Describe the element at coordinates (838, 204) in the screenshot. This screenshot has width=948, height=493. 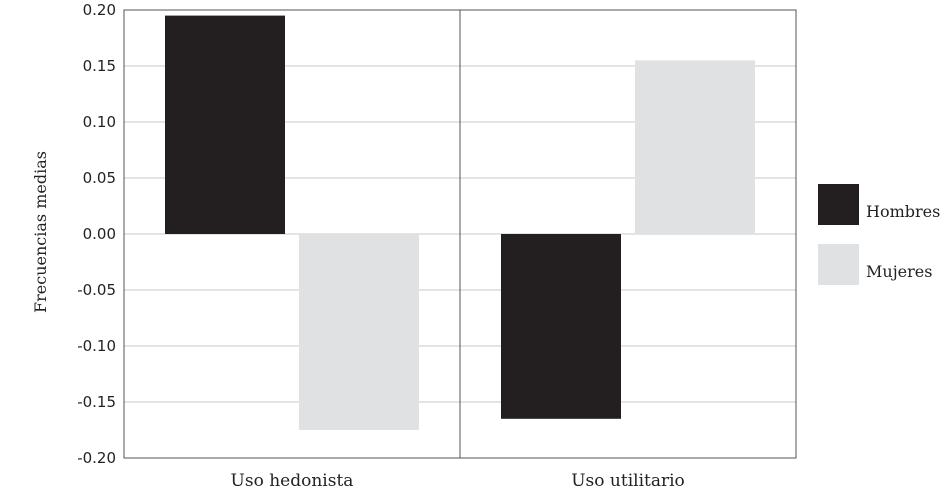
I see `legend-swatch-hombres` at that location.